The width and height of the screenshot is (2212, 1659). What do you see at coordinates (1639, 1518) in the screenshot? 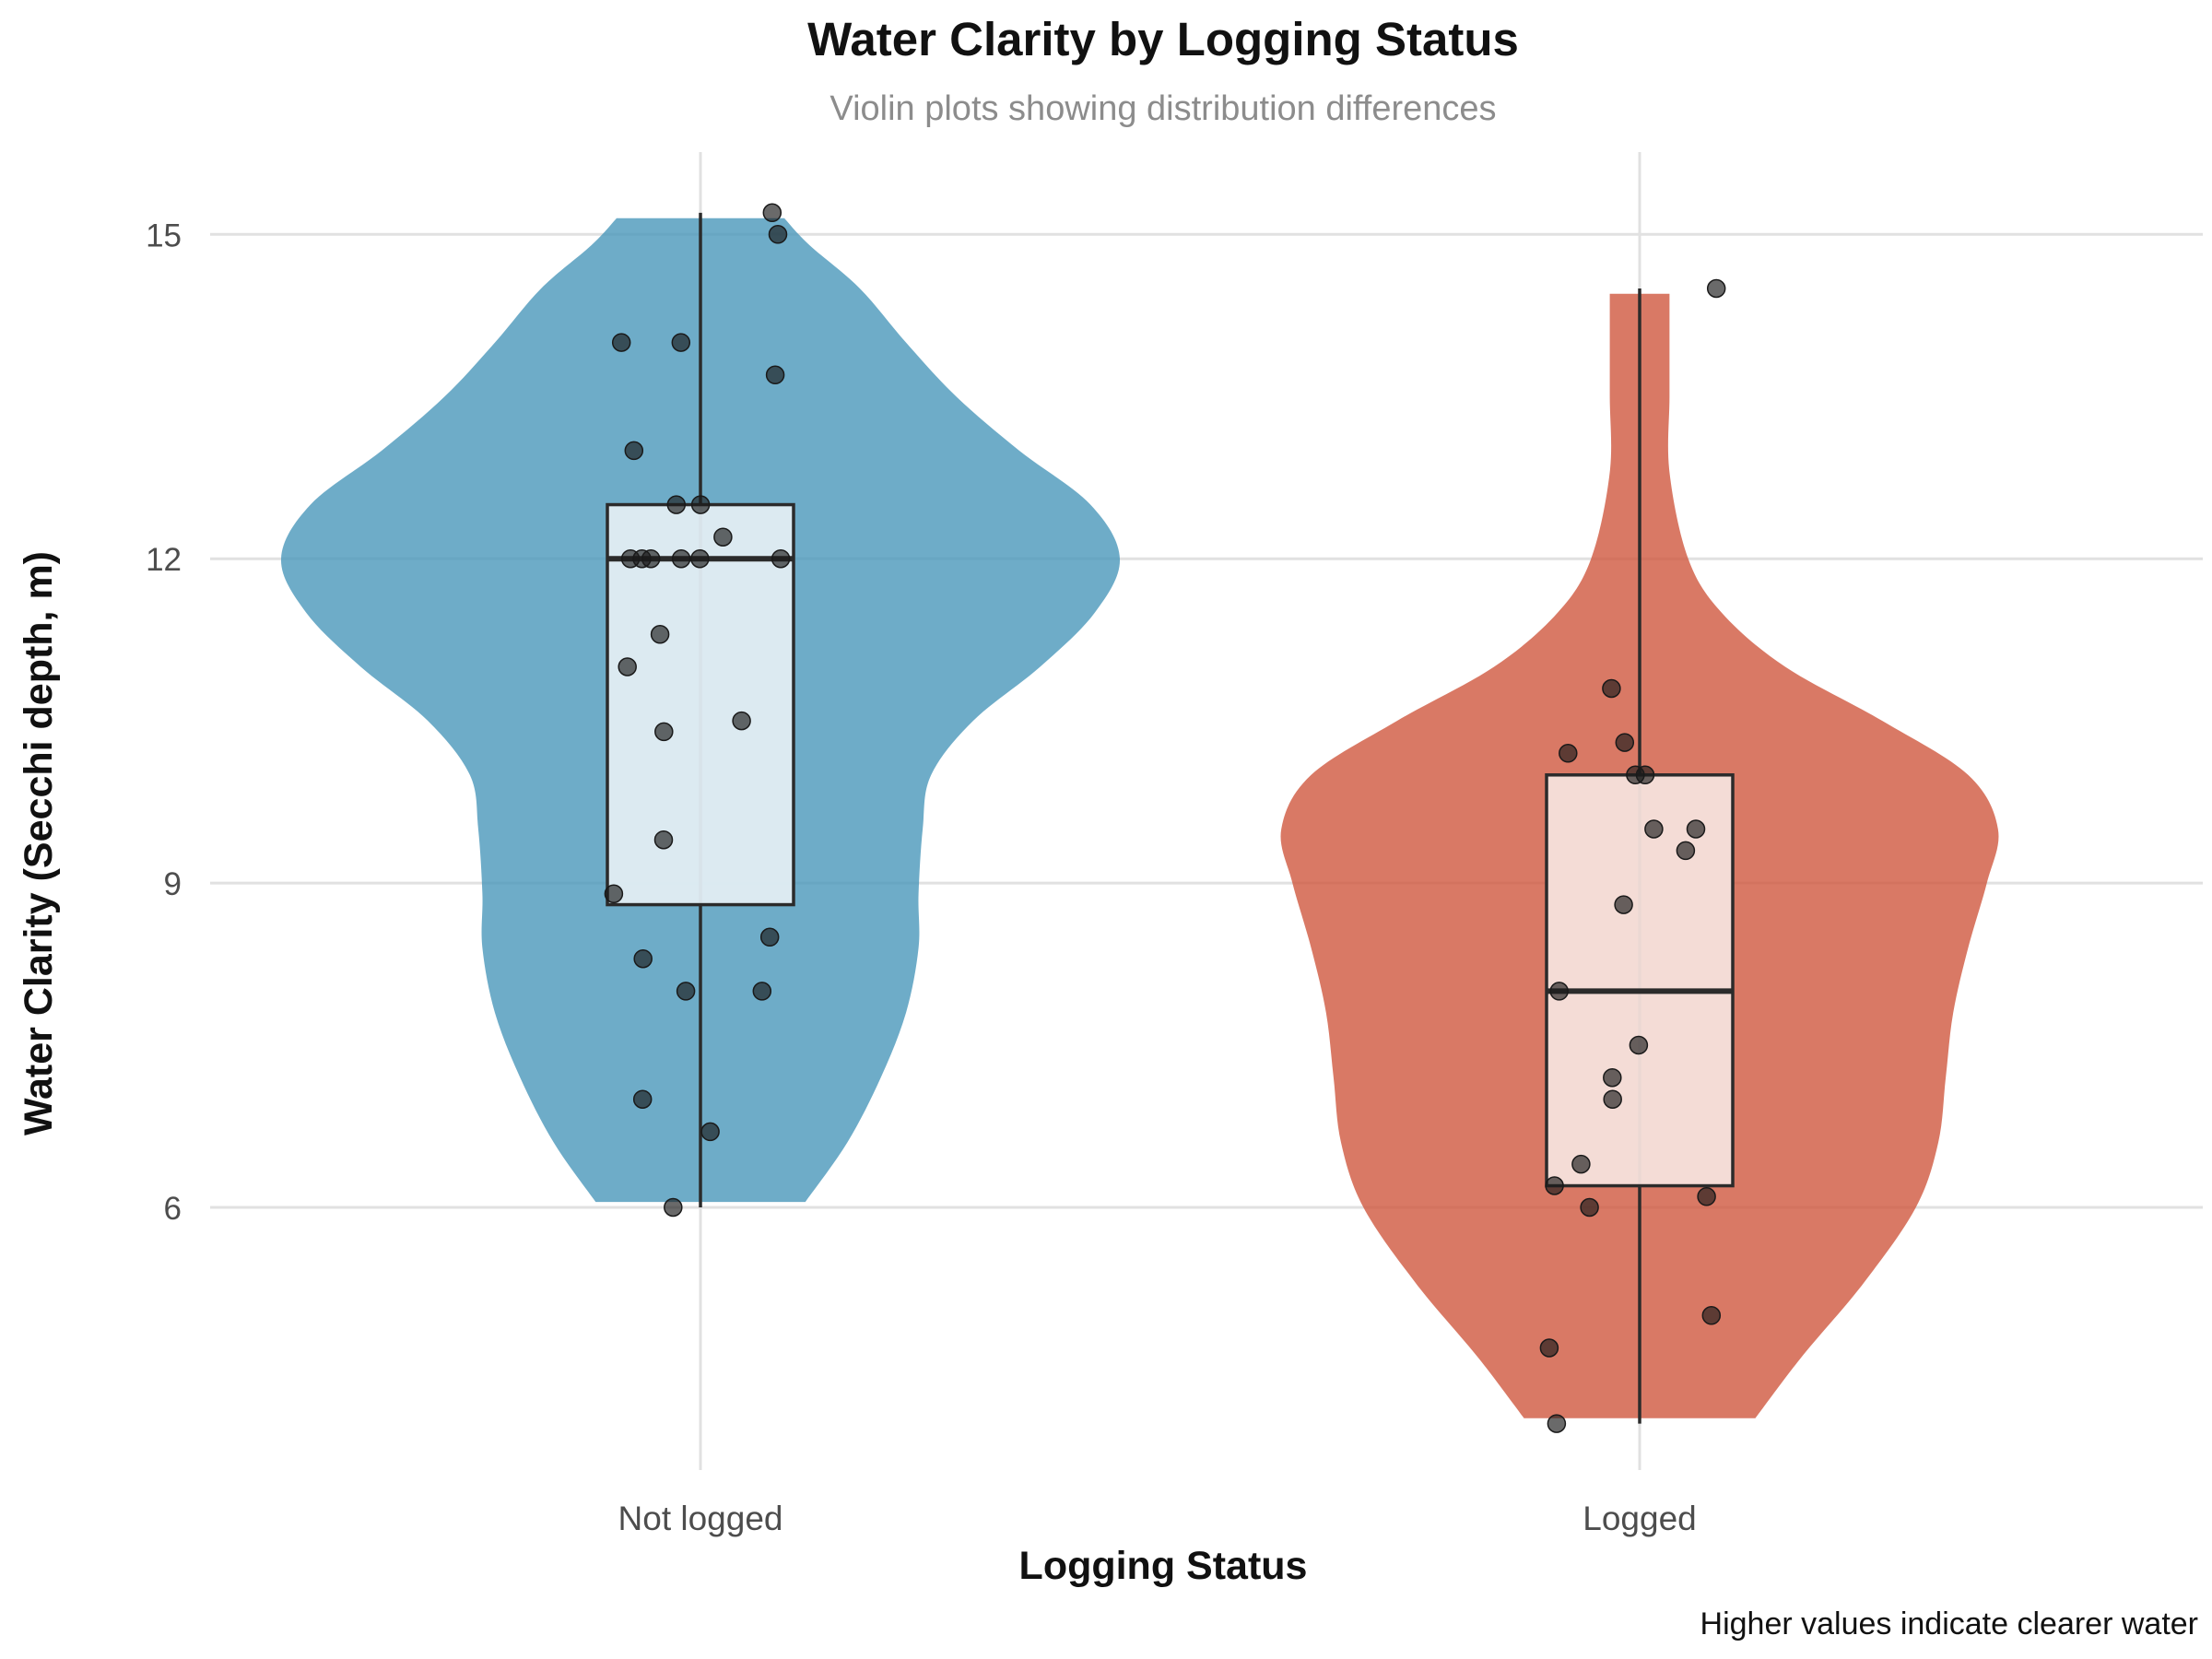
I see `x-tick-label: Logged` at bounding box center [1639, 1518].